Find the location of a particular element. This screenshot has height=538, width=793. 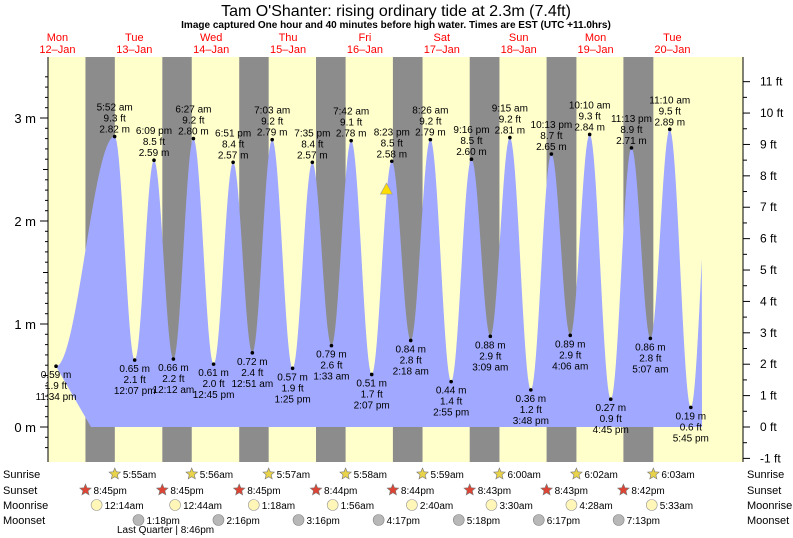

right-tick-label: 6 ft is located at coordinates (768, 239).